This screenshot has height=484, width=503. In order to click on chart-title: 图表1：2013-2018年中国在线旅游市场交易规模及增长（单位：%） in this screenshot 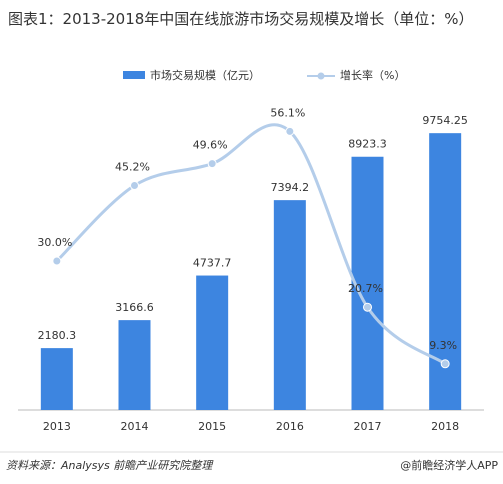, I will do `click(241, 19)`.